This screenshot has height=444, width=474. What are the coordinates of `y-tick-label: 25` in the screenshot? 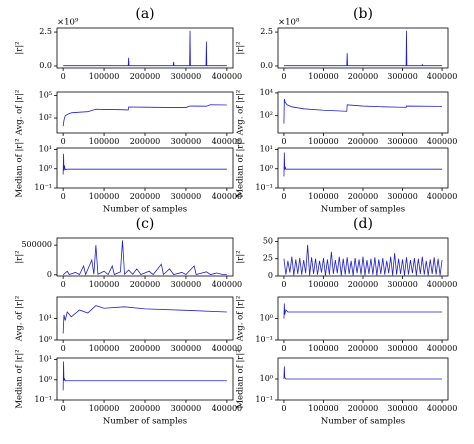 It's located at (268, 258).